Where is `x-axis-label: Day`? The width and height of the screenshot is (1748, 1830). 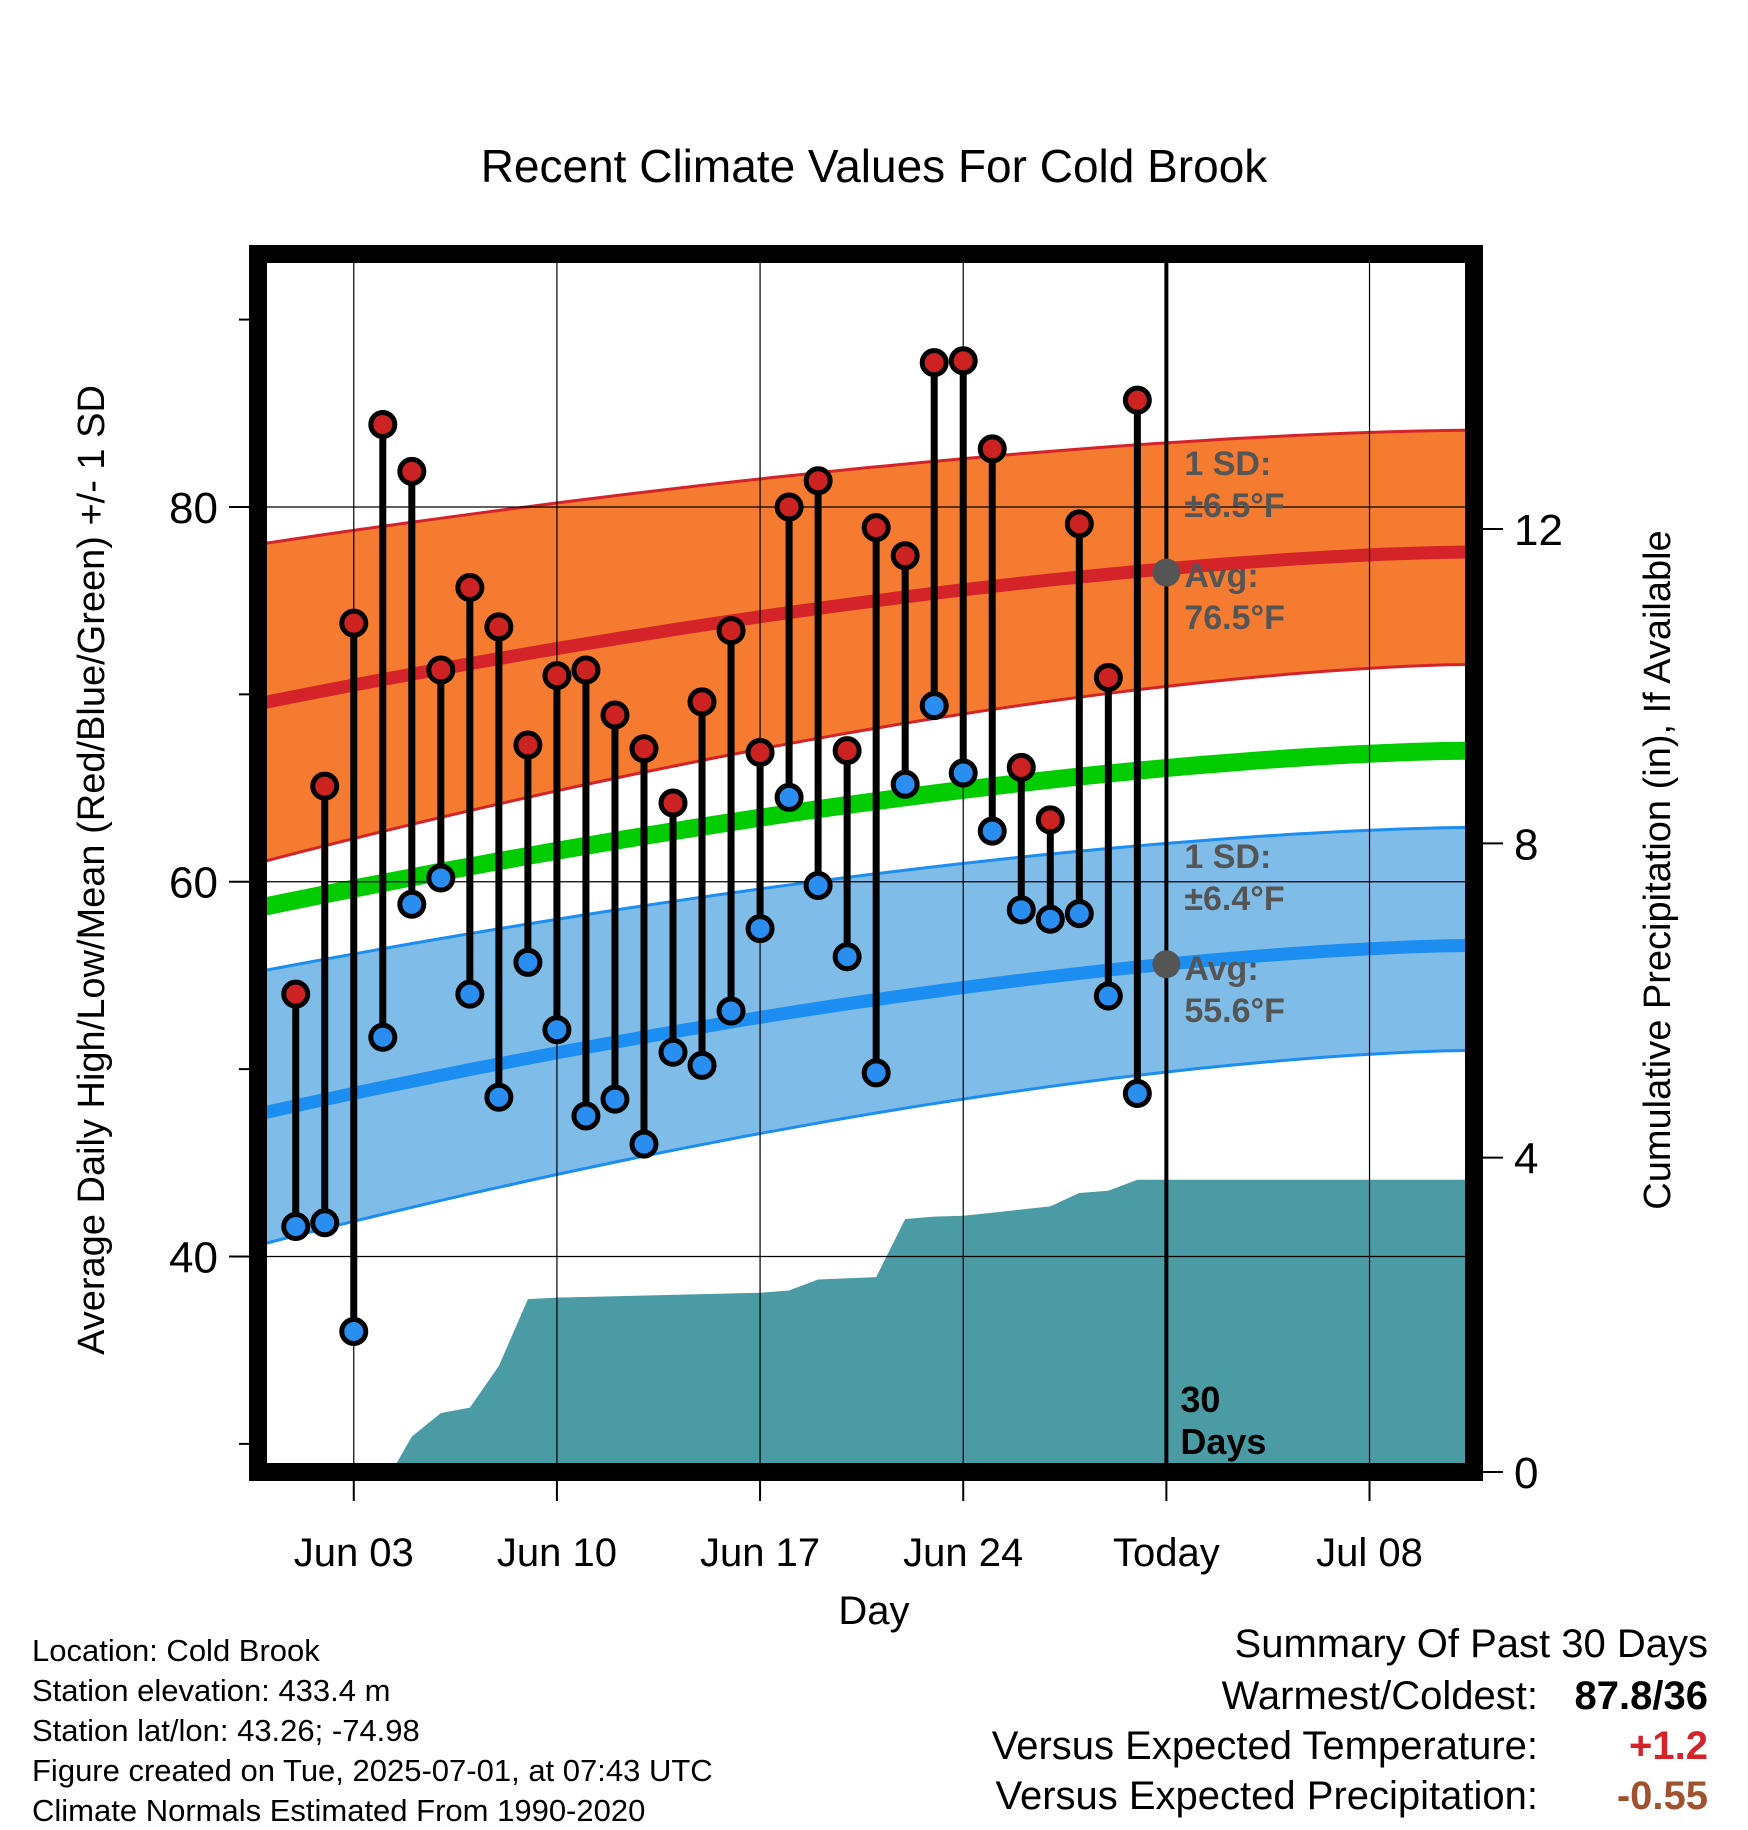
x-axis-label: Day is located at coordinates (873, 1611).